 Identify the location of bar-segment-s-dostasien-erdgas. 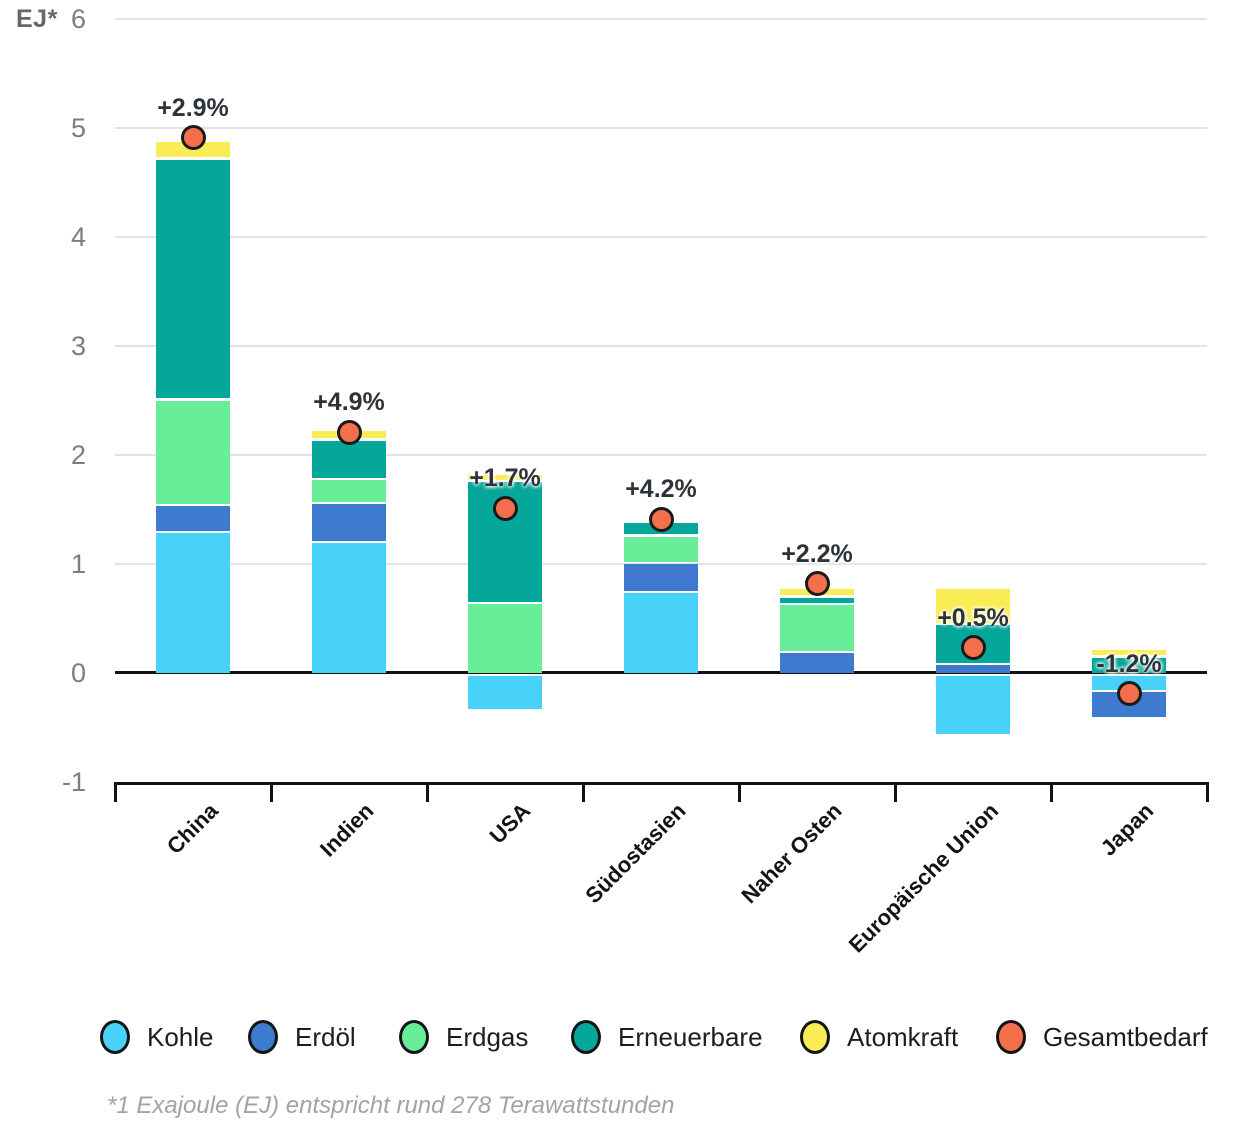
(661, 549).